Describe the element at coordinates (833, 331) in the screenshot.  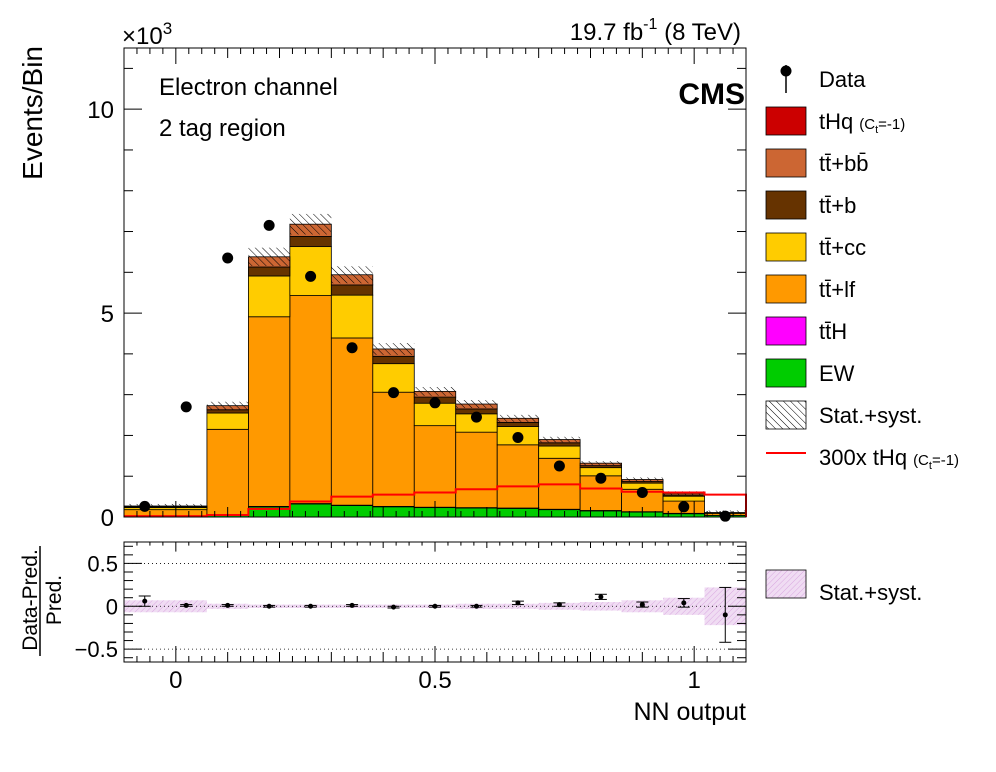
I see `legend-label: tt̄H` at that location.